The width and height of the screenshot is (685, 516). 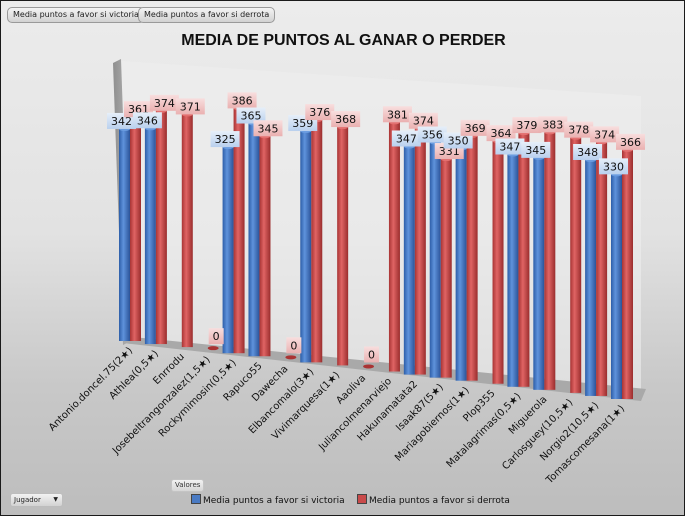 I want to click on data-label-derrota-16: 383, so click(x=553, y=124).